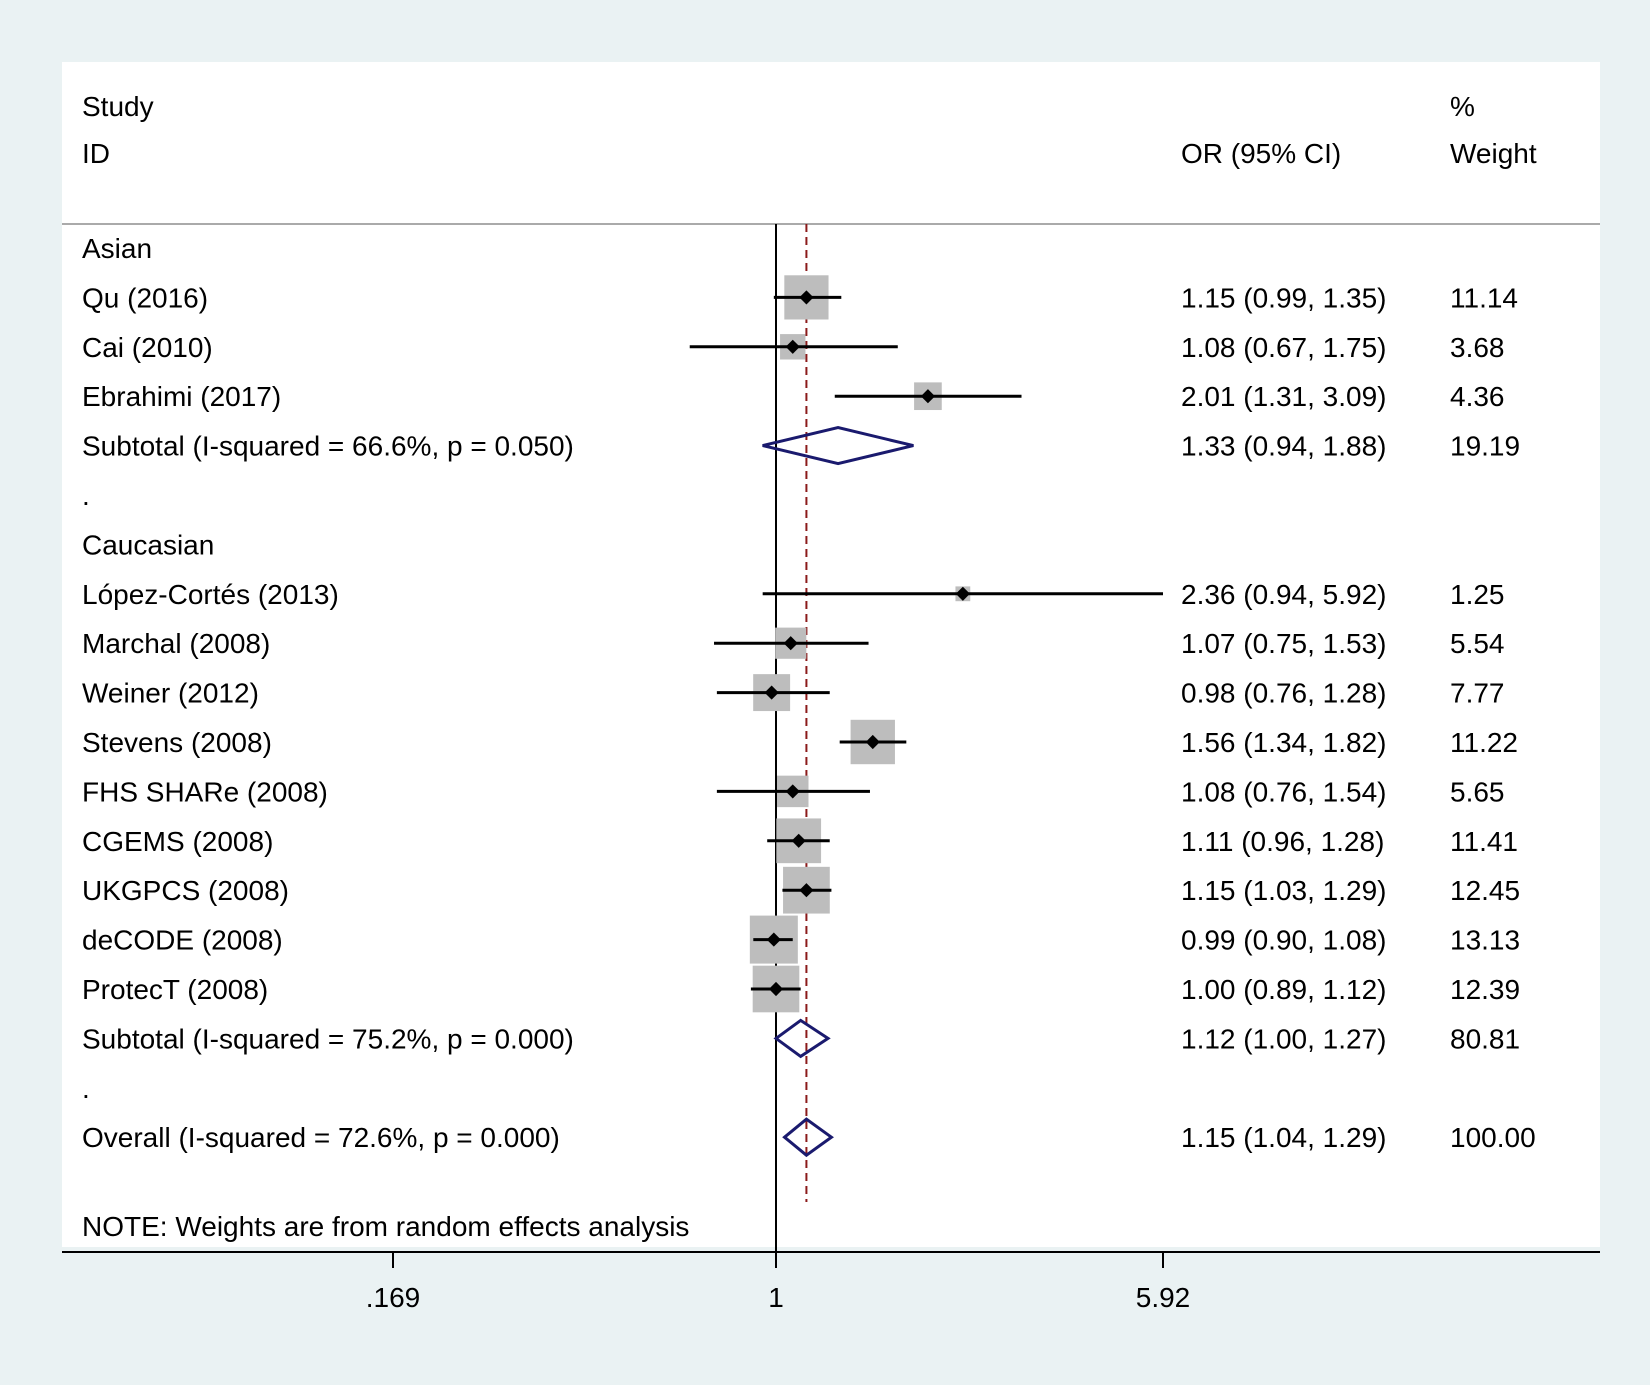 The width and height of the screenshot is (1650, 1385). Describe the element at coordinates (1283, 297) in the screenshot. I see `row-ci: 1.15 (0.99, 1.35)` at that location.